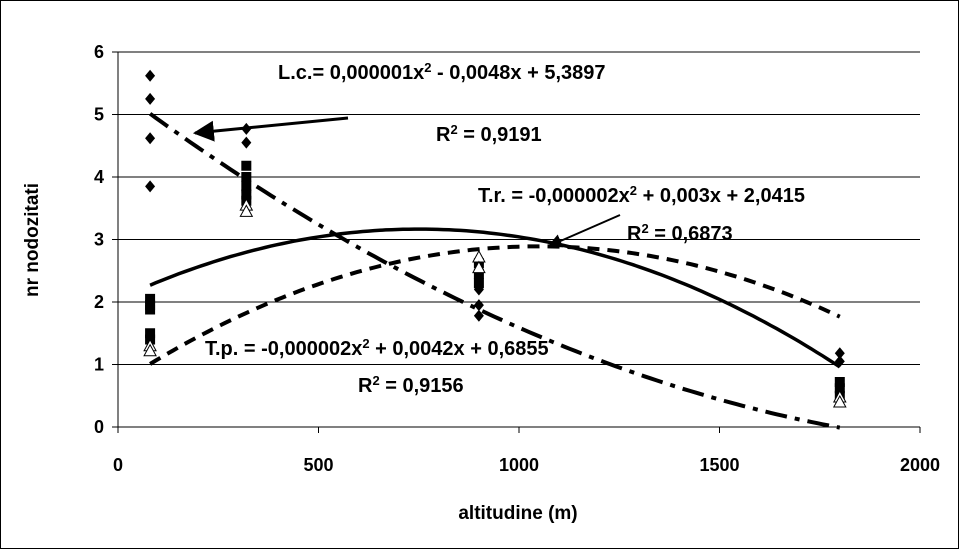 Image resolution: width=959 pixels, height=549 pixels. What do you see at coordinates (99, 177) in the screenshot?
I see `y-tick-label: 4` at bounding box center [99, 177].